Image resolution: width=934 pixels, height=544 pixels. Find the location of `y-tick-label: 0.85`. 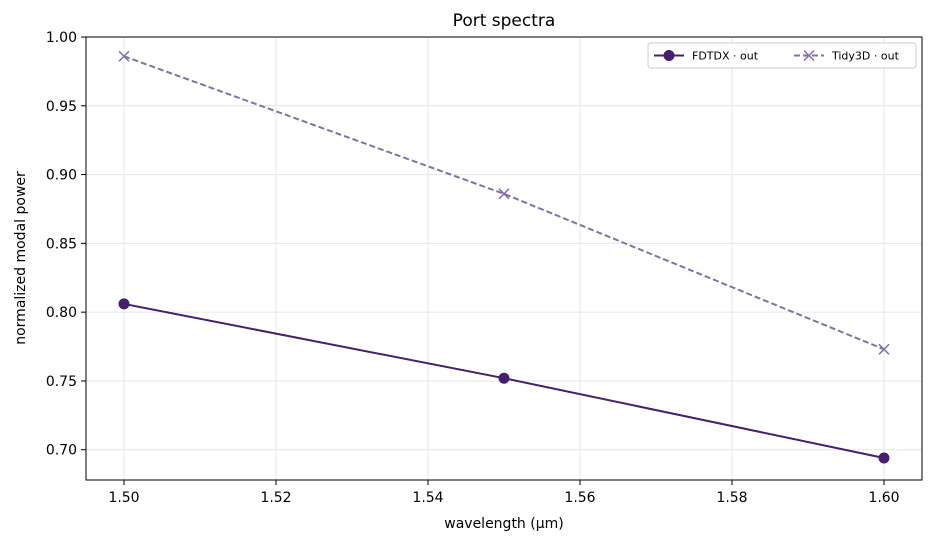

y-tick-label: 0.85 is located at coordinates (61, 244).